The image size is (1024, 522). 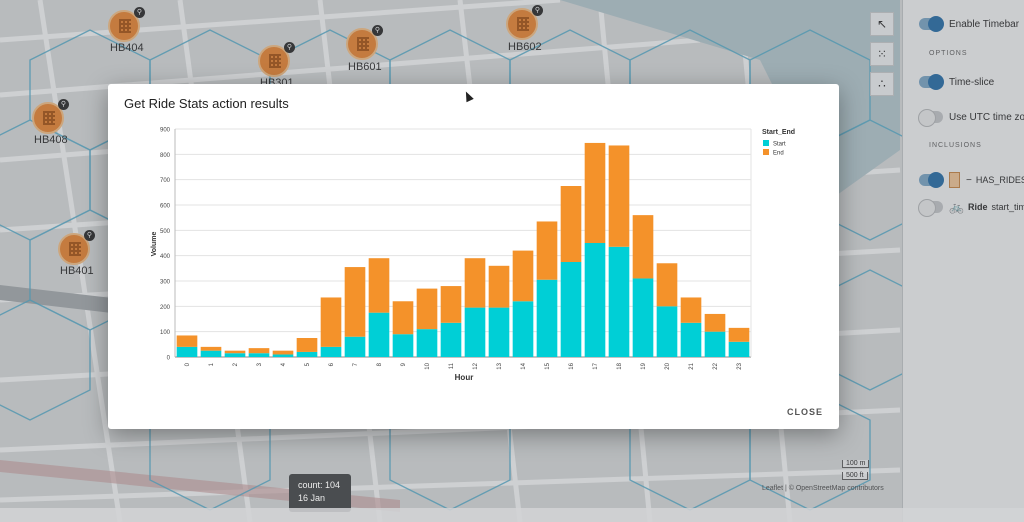 What do you see at coordinates (165, 257) in the screenshot?
I see `y-tick-label: 400` at bounding box center [165, 257].